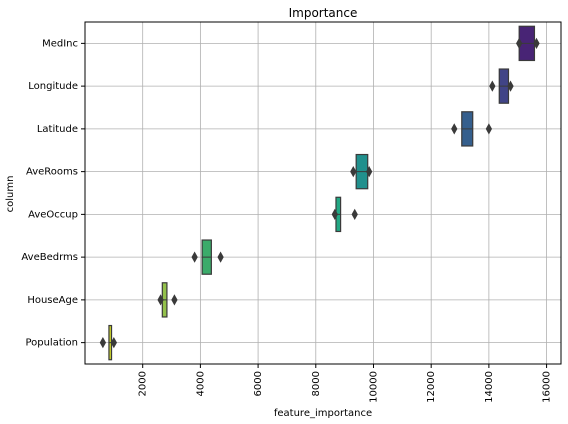  What do you see at coordinates (489, 387) in the screenshot?
I see `x-tick-label: 14000` at bounding box center [489, 387].